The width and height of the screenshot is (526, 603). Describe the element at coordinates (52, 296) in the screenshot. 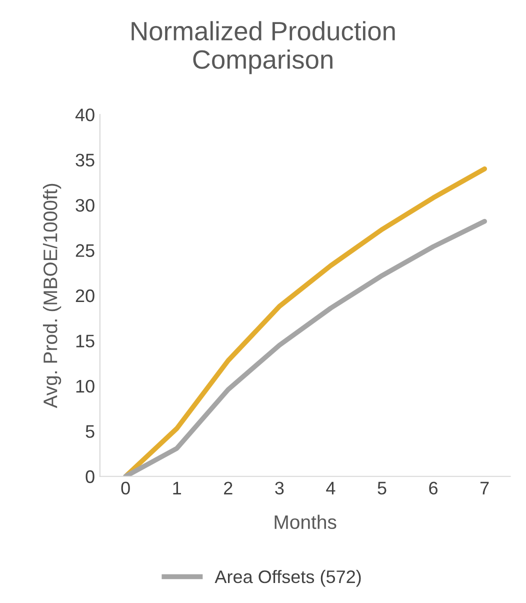

I see `y-axis-title: Avg. Prod. (MBOE/1000ft)` at that location.